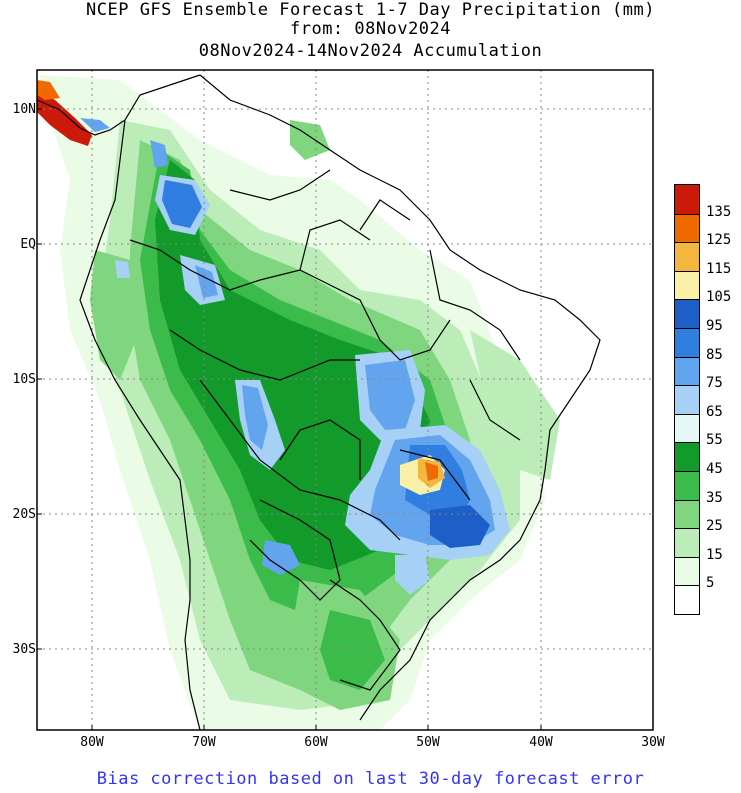  What do you see at coordinates (714, 383) in the screenshot?
I see `legend-label: 75` at bounding box center [714, 383].